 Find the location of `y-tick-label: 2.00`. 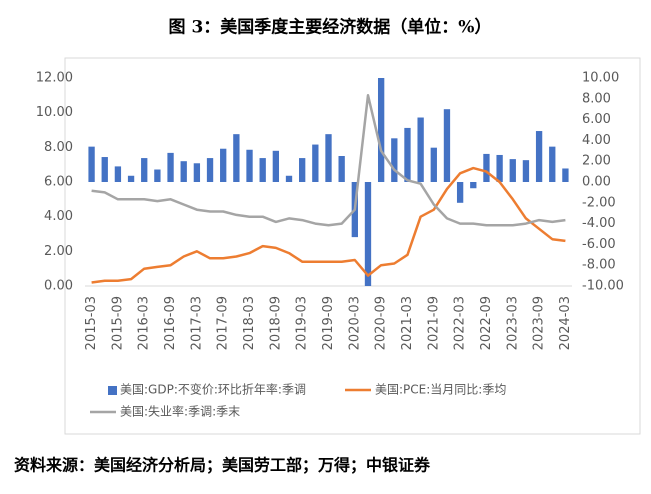

y-tick-label: 2.00 is located at coordinates (58, 251).